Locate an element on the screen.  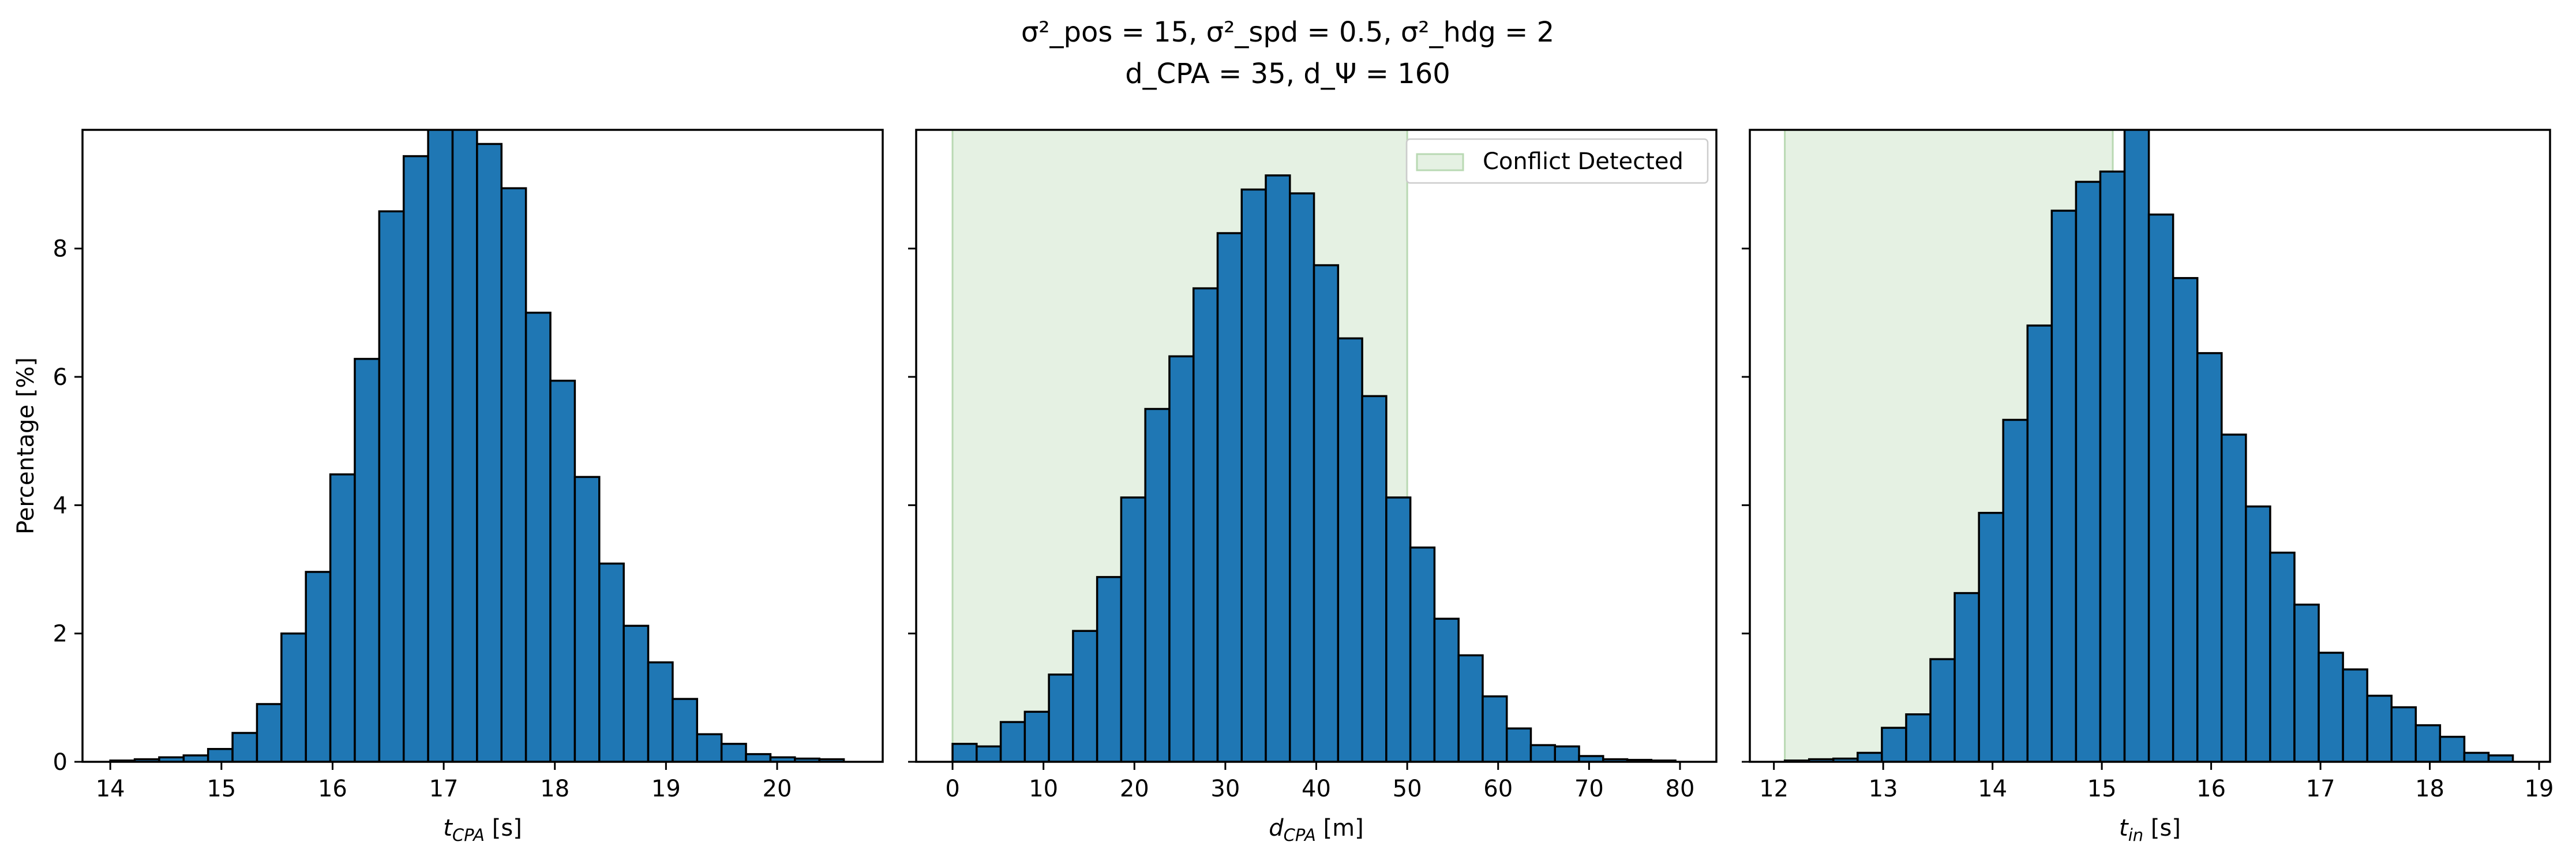
y-tick-label: 4 is located at coordinates (60, 505).